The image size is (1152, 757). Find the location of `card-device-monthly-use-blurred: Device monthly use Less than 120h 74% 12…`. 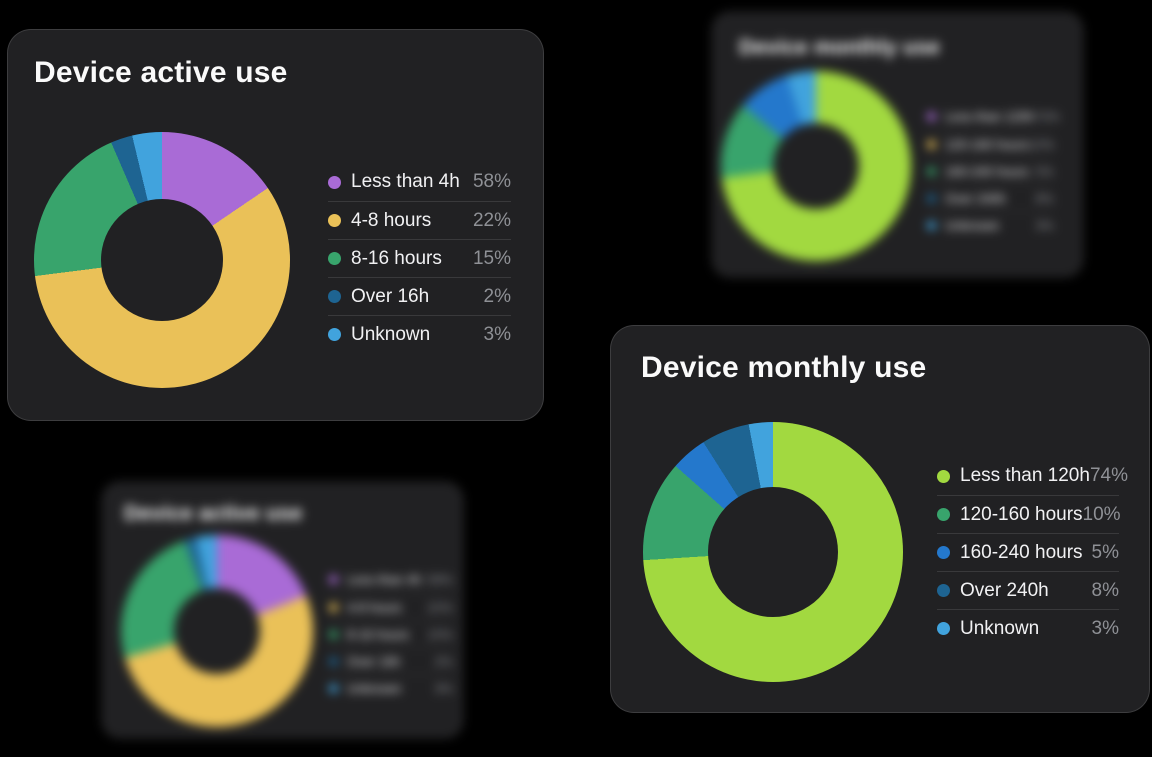

card-device-monthly-use-blurred: Device monthly use Less than 120h 74% 12… is located at coordinates (897, 144).